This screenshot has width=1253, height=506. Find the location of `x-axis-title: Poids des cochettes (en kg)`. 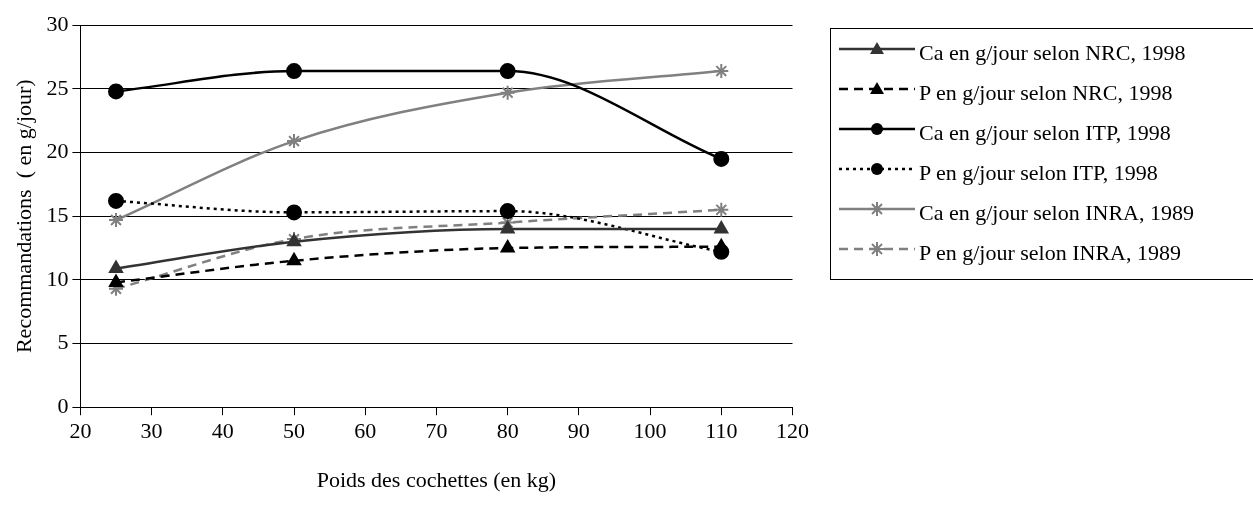

x-axis-title: Poids des cochettes (en kg) is located at coordinates (436, 479).